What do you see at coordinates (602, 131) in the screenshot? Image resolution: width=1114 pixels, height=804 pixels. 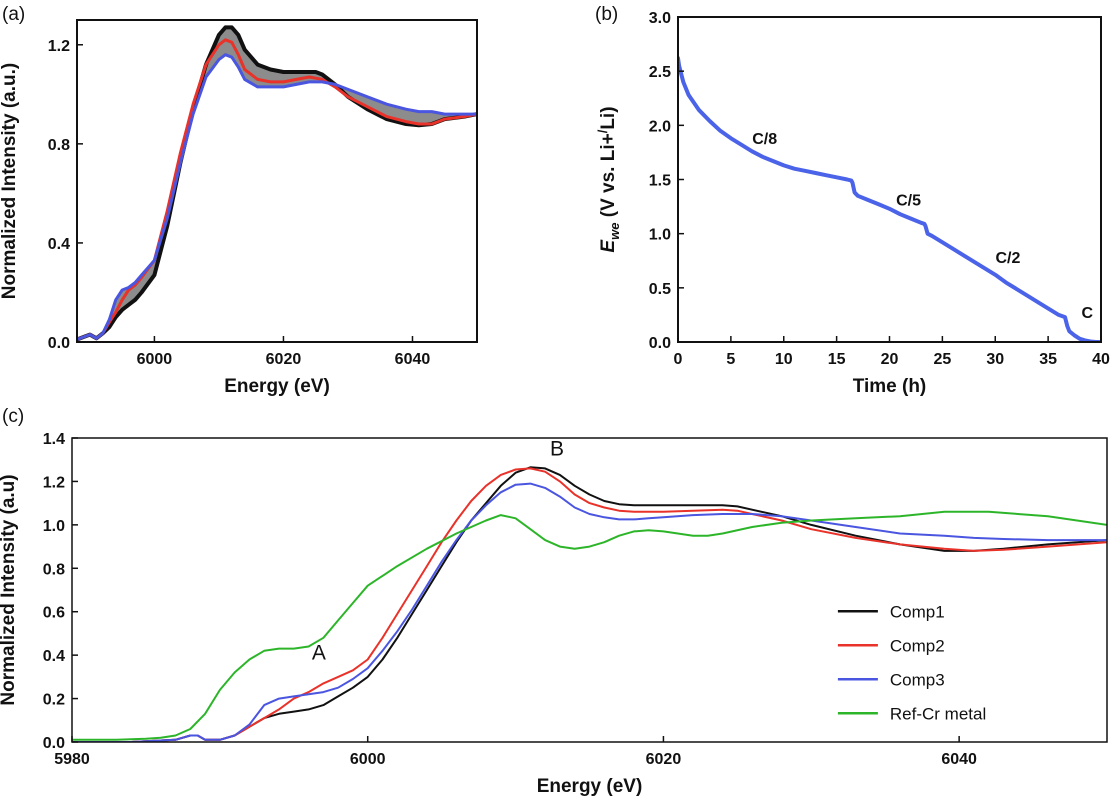 I see `y-axis-title-superscript: /` at bounding box center [602, 131].